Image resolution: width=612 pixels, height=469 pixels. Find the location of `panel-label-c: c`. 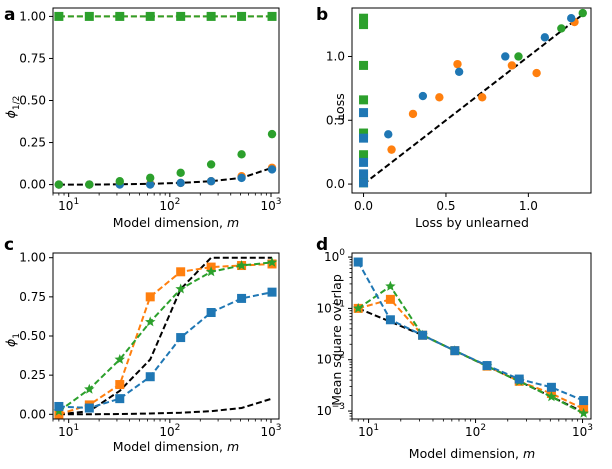

panel-label-c: c is located at coordinates (9, 245).